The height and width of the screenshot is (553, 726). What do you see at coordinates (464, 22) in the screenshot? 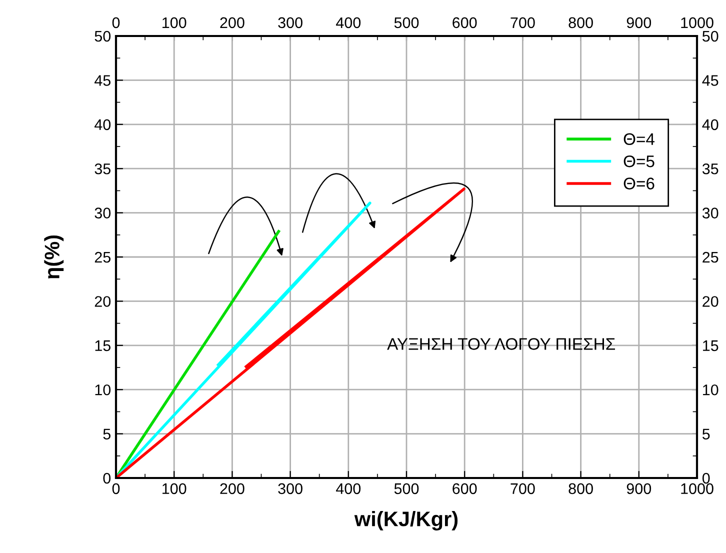
I see `x2-tick-label: 600` at bounding box center [464, 22].